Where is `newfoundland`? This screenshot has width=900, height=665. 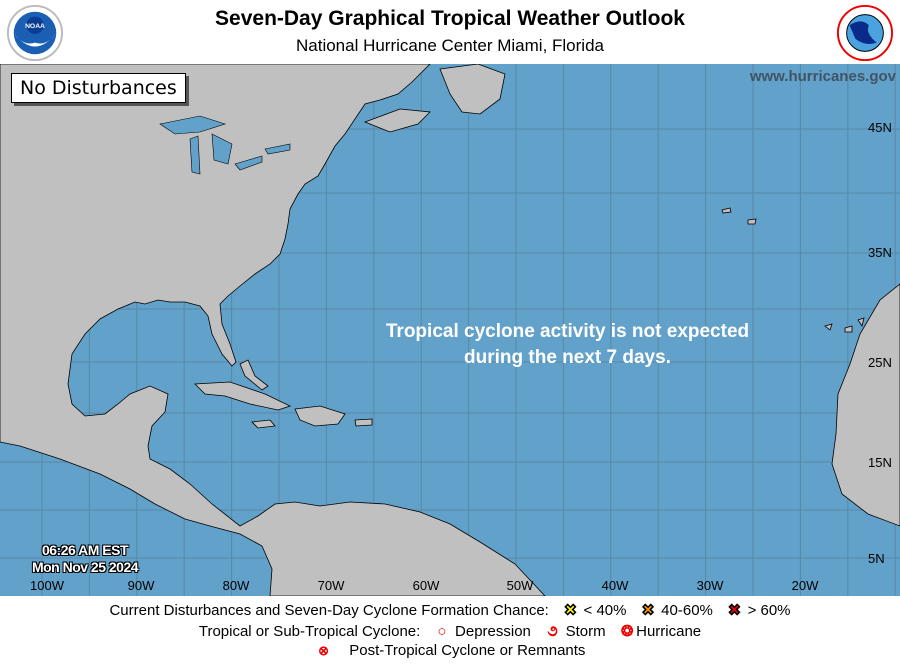 newfoundland is located at coordinates (472, 89).